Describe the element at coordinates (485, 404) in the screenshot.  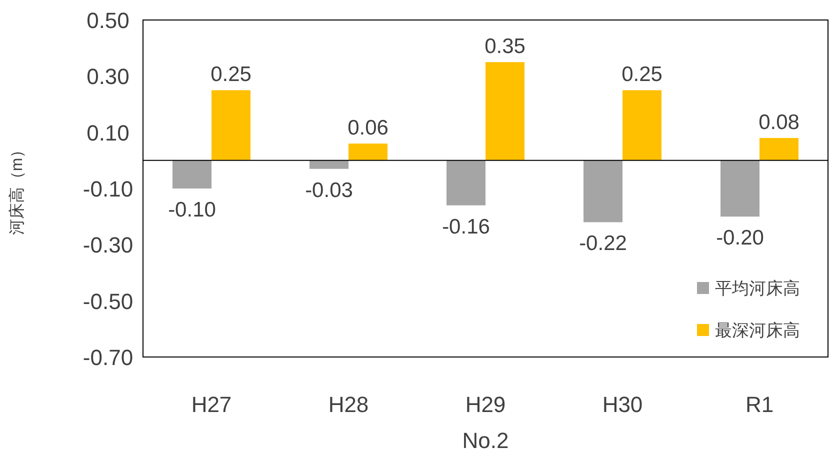
I see `x-tick-label: H29` at that location.